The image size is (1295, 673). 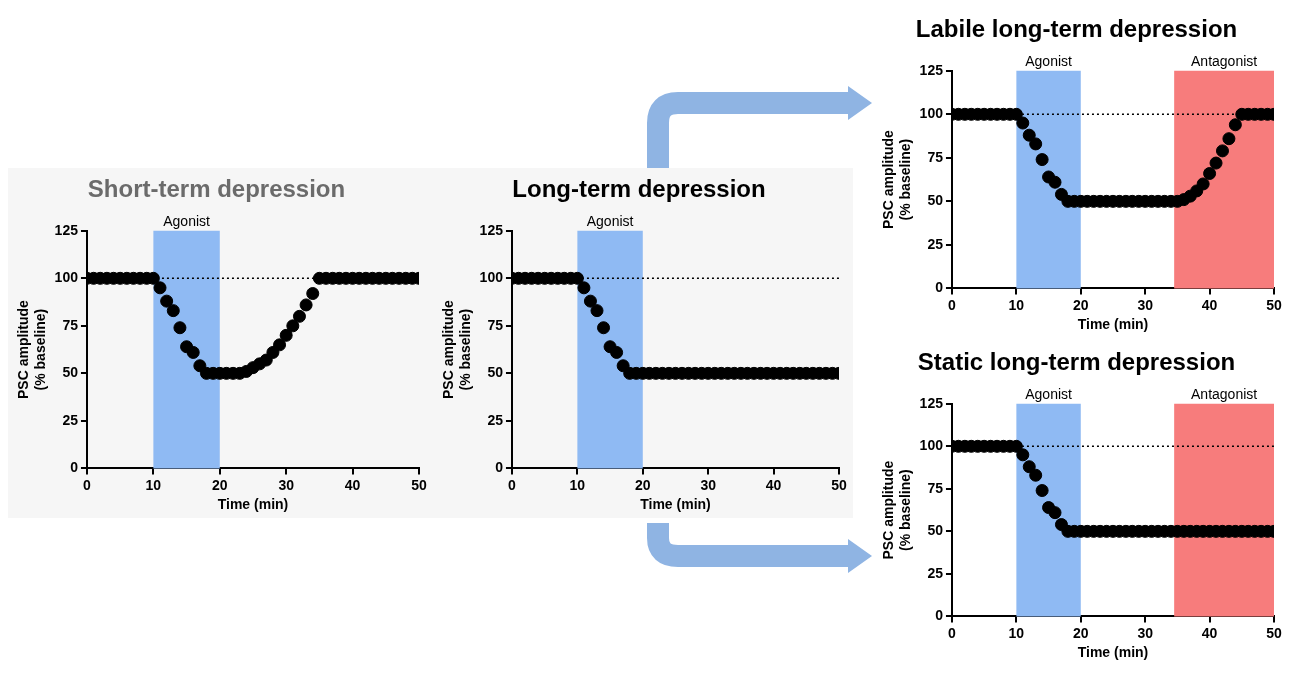 What do you see at coordinates (1076, 362) in the screenshot?
I see `chart-title: Static long-term depression` at bounding box center [1076, 362].